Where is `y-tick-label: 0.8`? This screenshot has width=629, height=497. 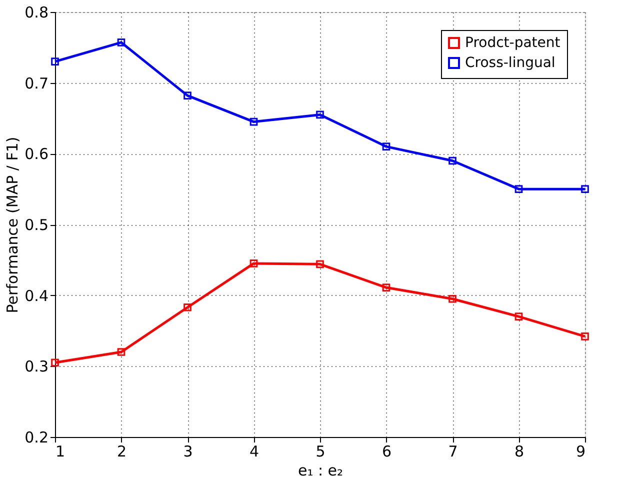 y-tick-label: 0.8 is located at coordinates (36, 13).